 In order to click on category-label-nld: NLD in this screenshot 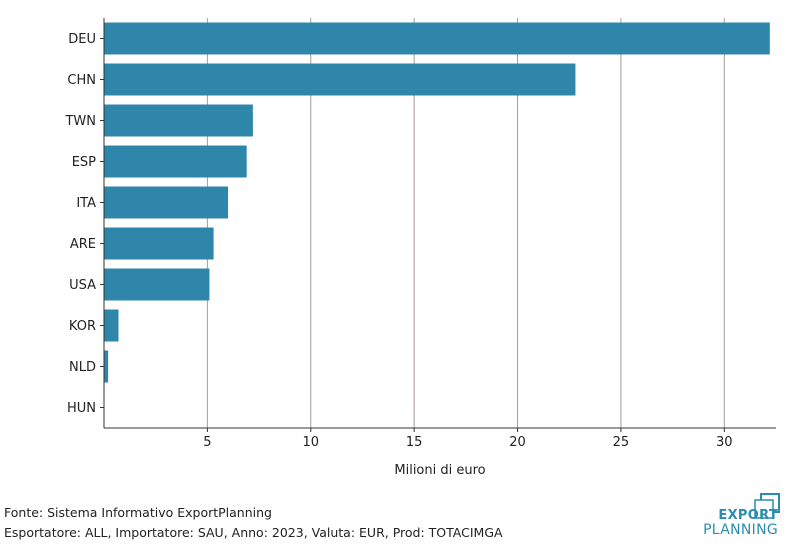, I will do `click(82, 367)`.